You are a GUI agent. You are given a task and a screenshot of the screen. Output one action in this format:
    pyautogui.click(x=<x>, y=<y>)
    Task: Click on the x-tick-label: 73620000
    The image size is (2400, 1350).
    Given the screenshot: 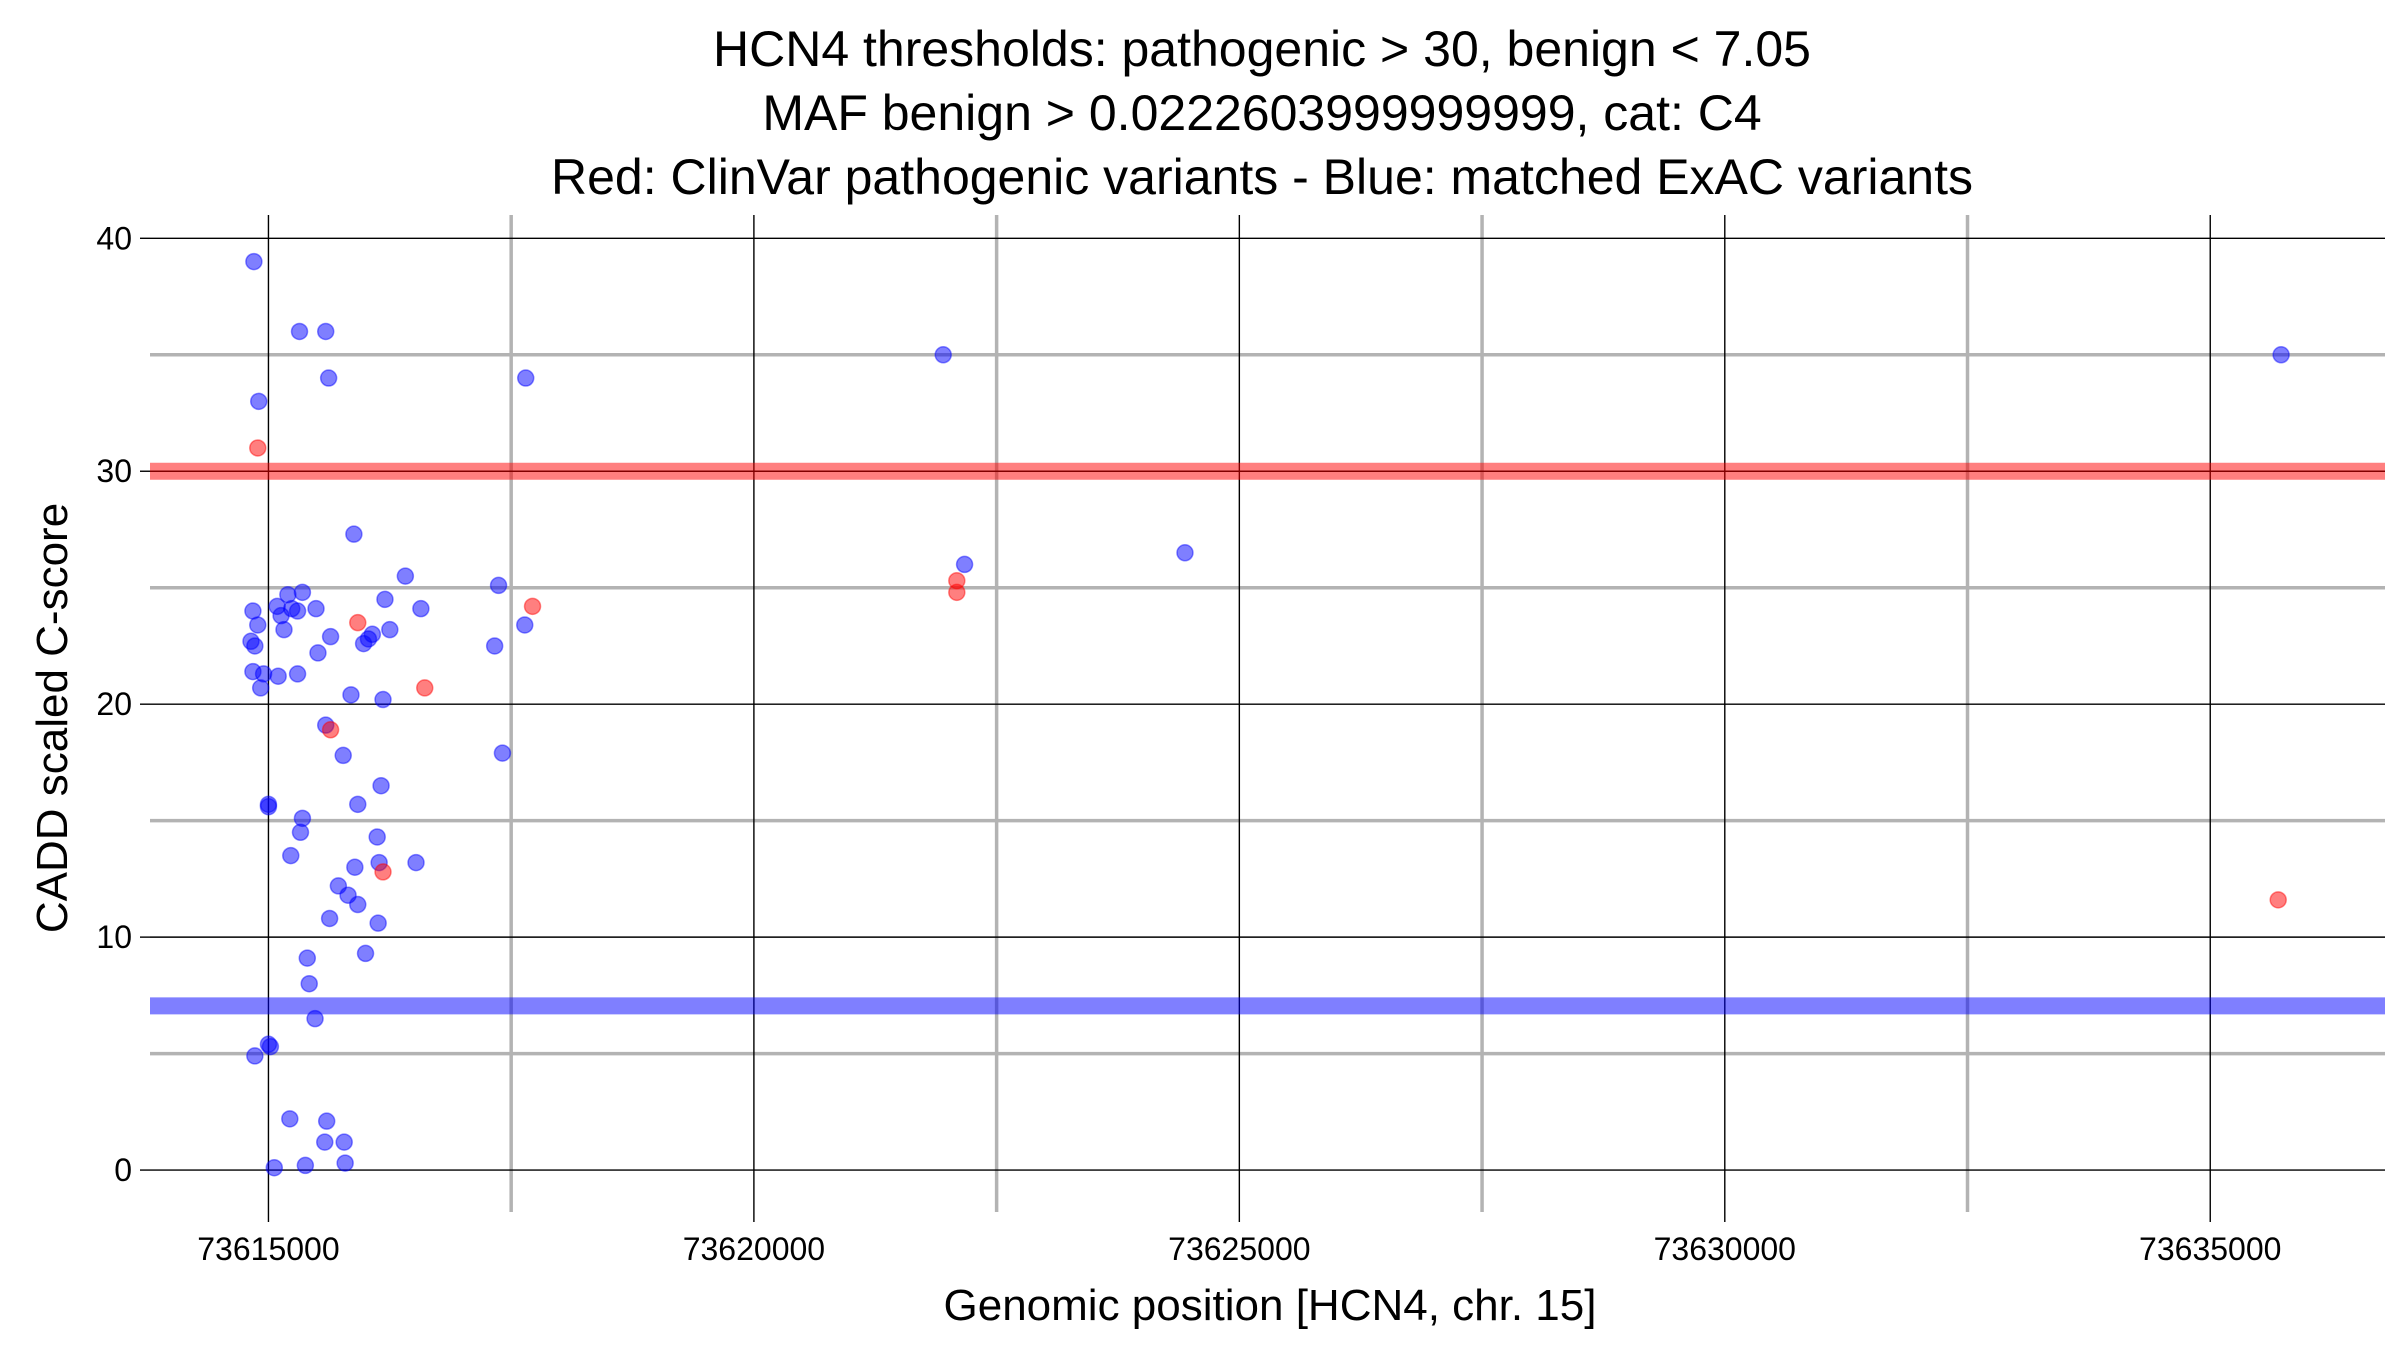 What is the action you would take?
    pyautogui.click(x=754, y=1249)
    